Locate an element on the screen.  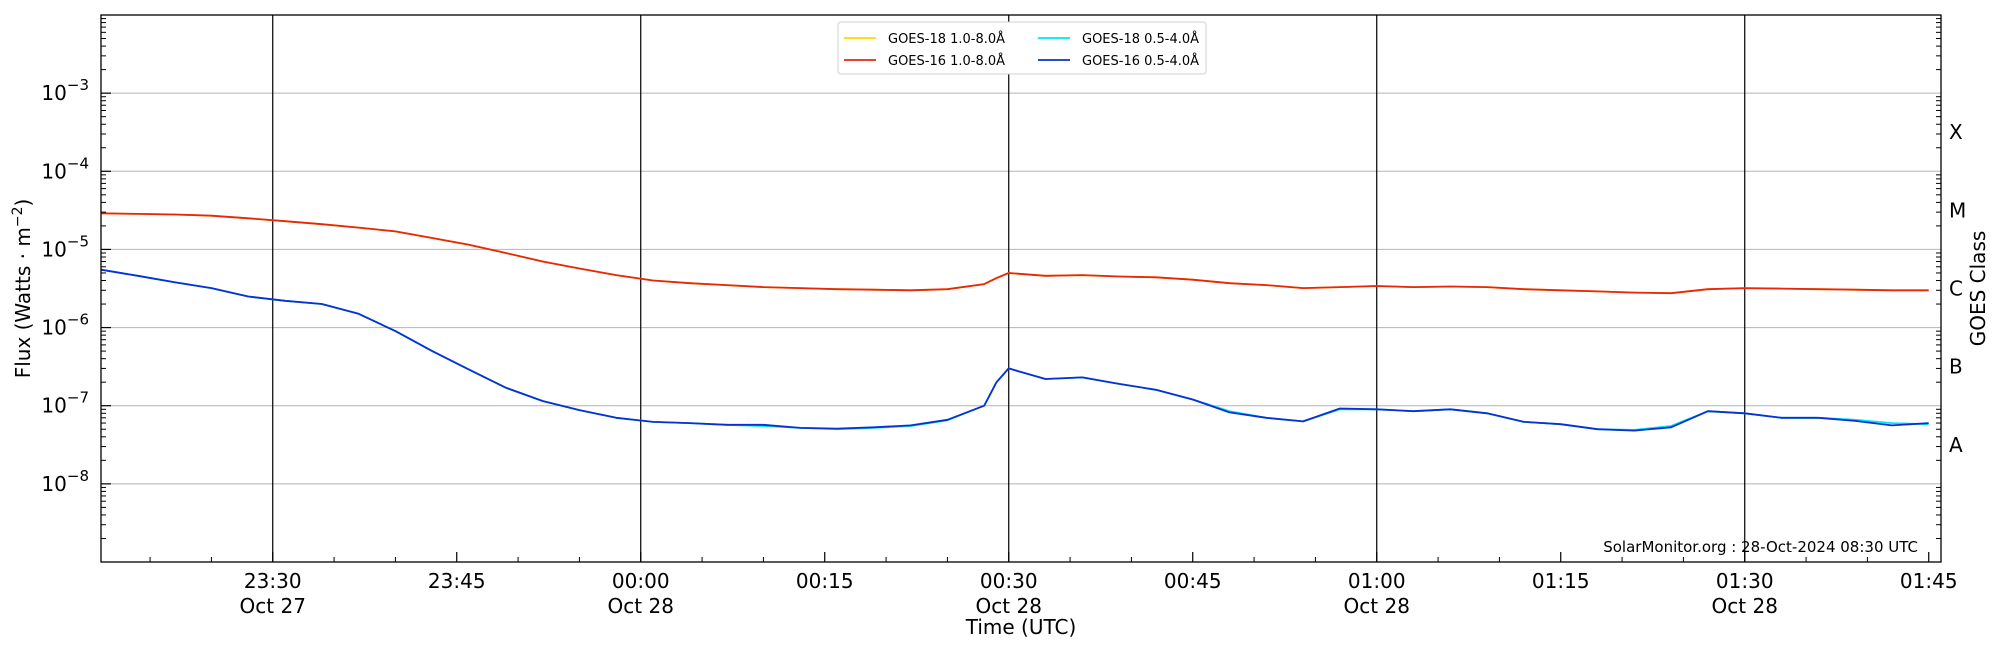
x-tick-time-label: 01:45 is located at coordinates (1929, 581).